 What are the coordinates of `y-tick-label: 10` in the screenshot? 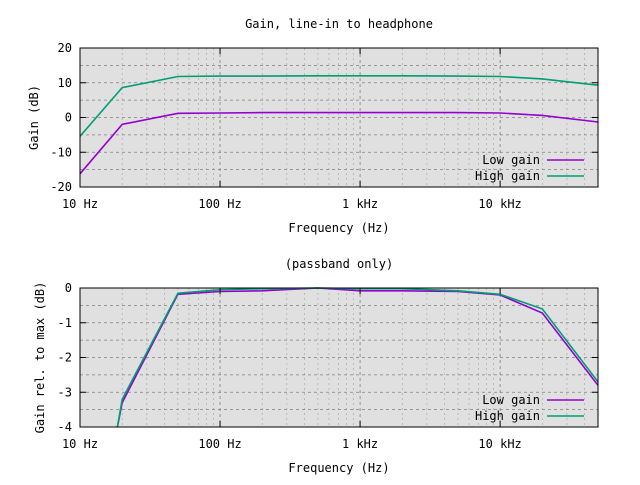 It's located at (65, 83).